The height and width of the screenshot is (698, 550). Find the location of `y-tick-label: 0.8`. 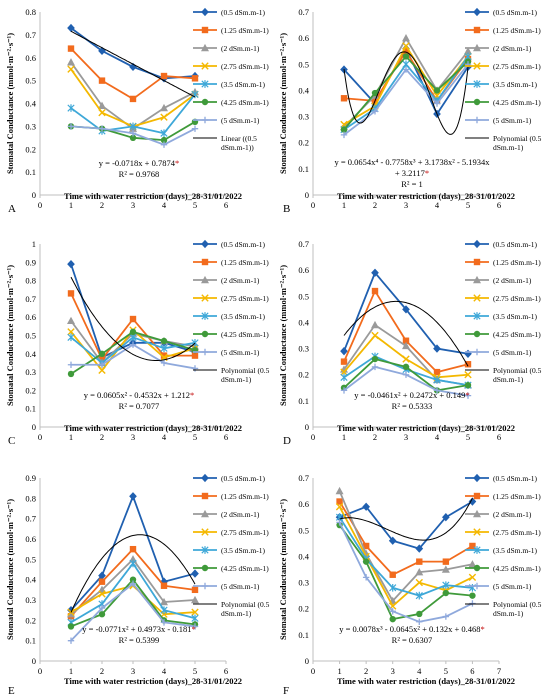

y-tick-label: 0.8 is located at coordinates (30, 12).